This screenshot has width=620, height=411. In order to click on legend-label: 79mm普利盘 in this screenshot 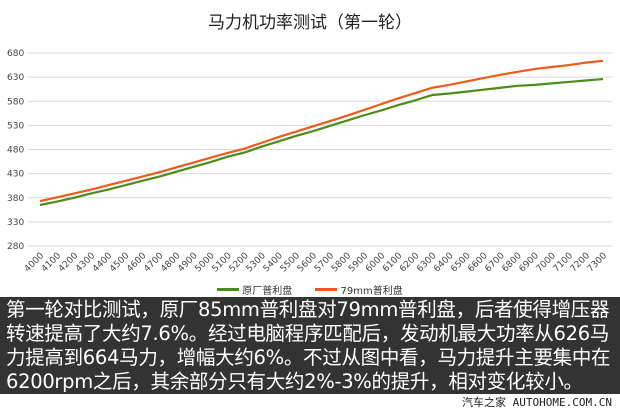, I will do `click(371, 291)`.